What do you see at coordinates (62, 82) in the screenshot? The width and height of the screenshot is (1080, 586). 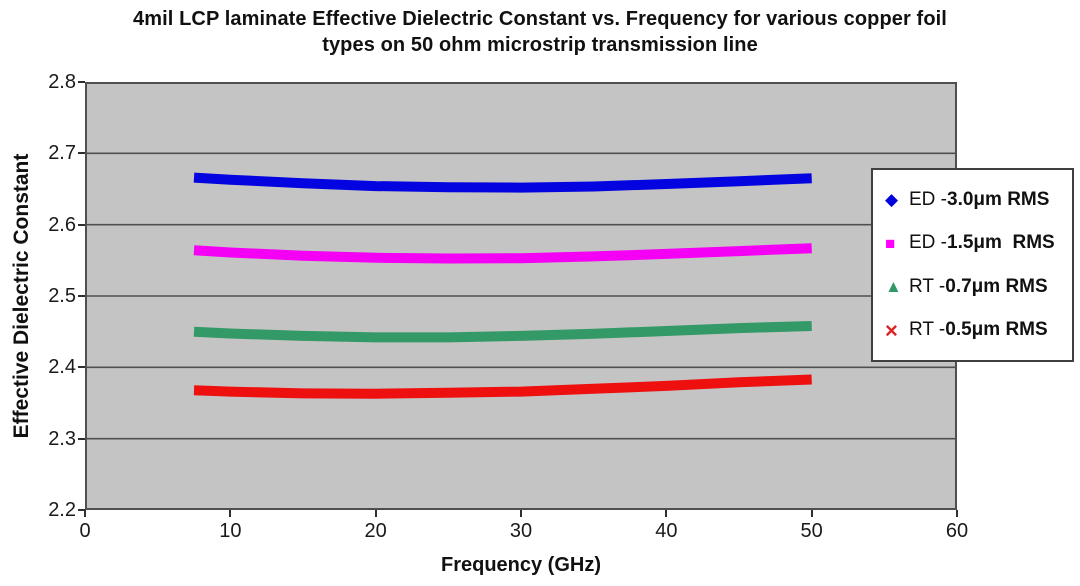 I see `y-tick-label-2.8: 2.8` at bounding box center [62, 82].